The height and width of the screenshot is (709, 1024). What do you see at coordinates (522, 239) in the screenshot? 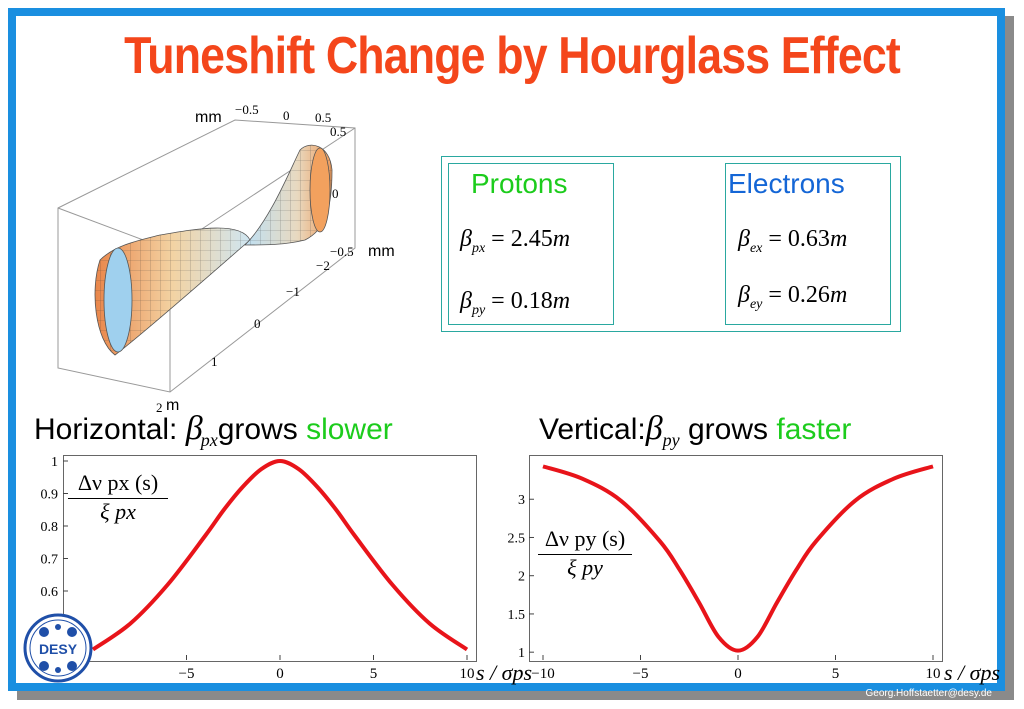
I see `beta-value: = 2.45` at bounding box center [522, 239].